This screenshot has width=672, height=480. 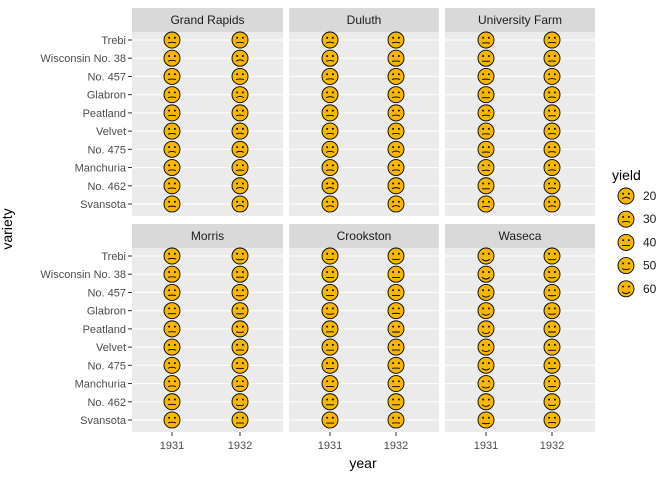 What do you see at coordinates (626, 175) in the screenshot?
I see `legend-title: yield` at bounding box center [626, 175].